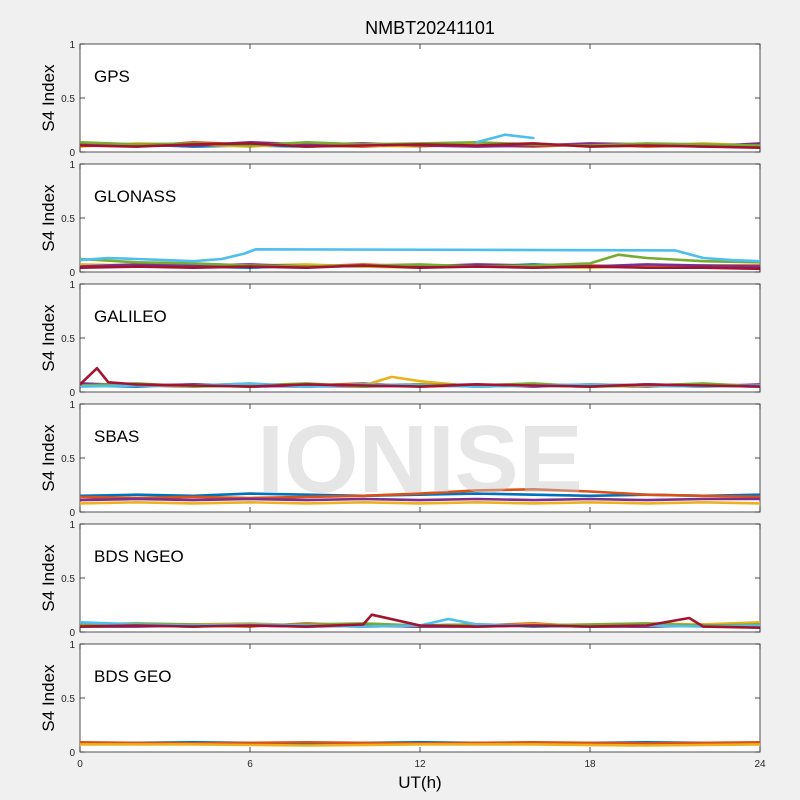 The width and height of the screenshot is (800, 800). I want to click on x-tick-label: 24, so click(760, 764).